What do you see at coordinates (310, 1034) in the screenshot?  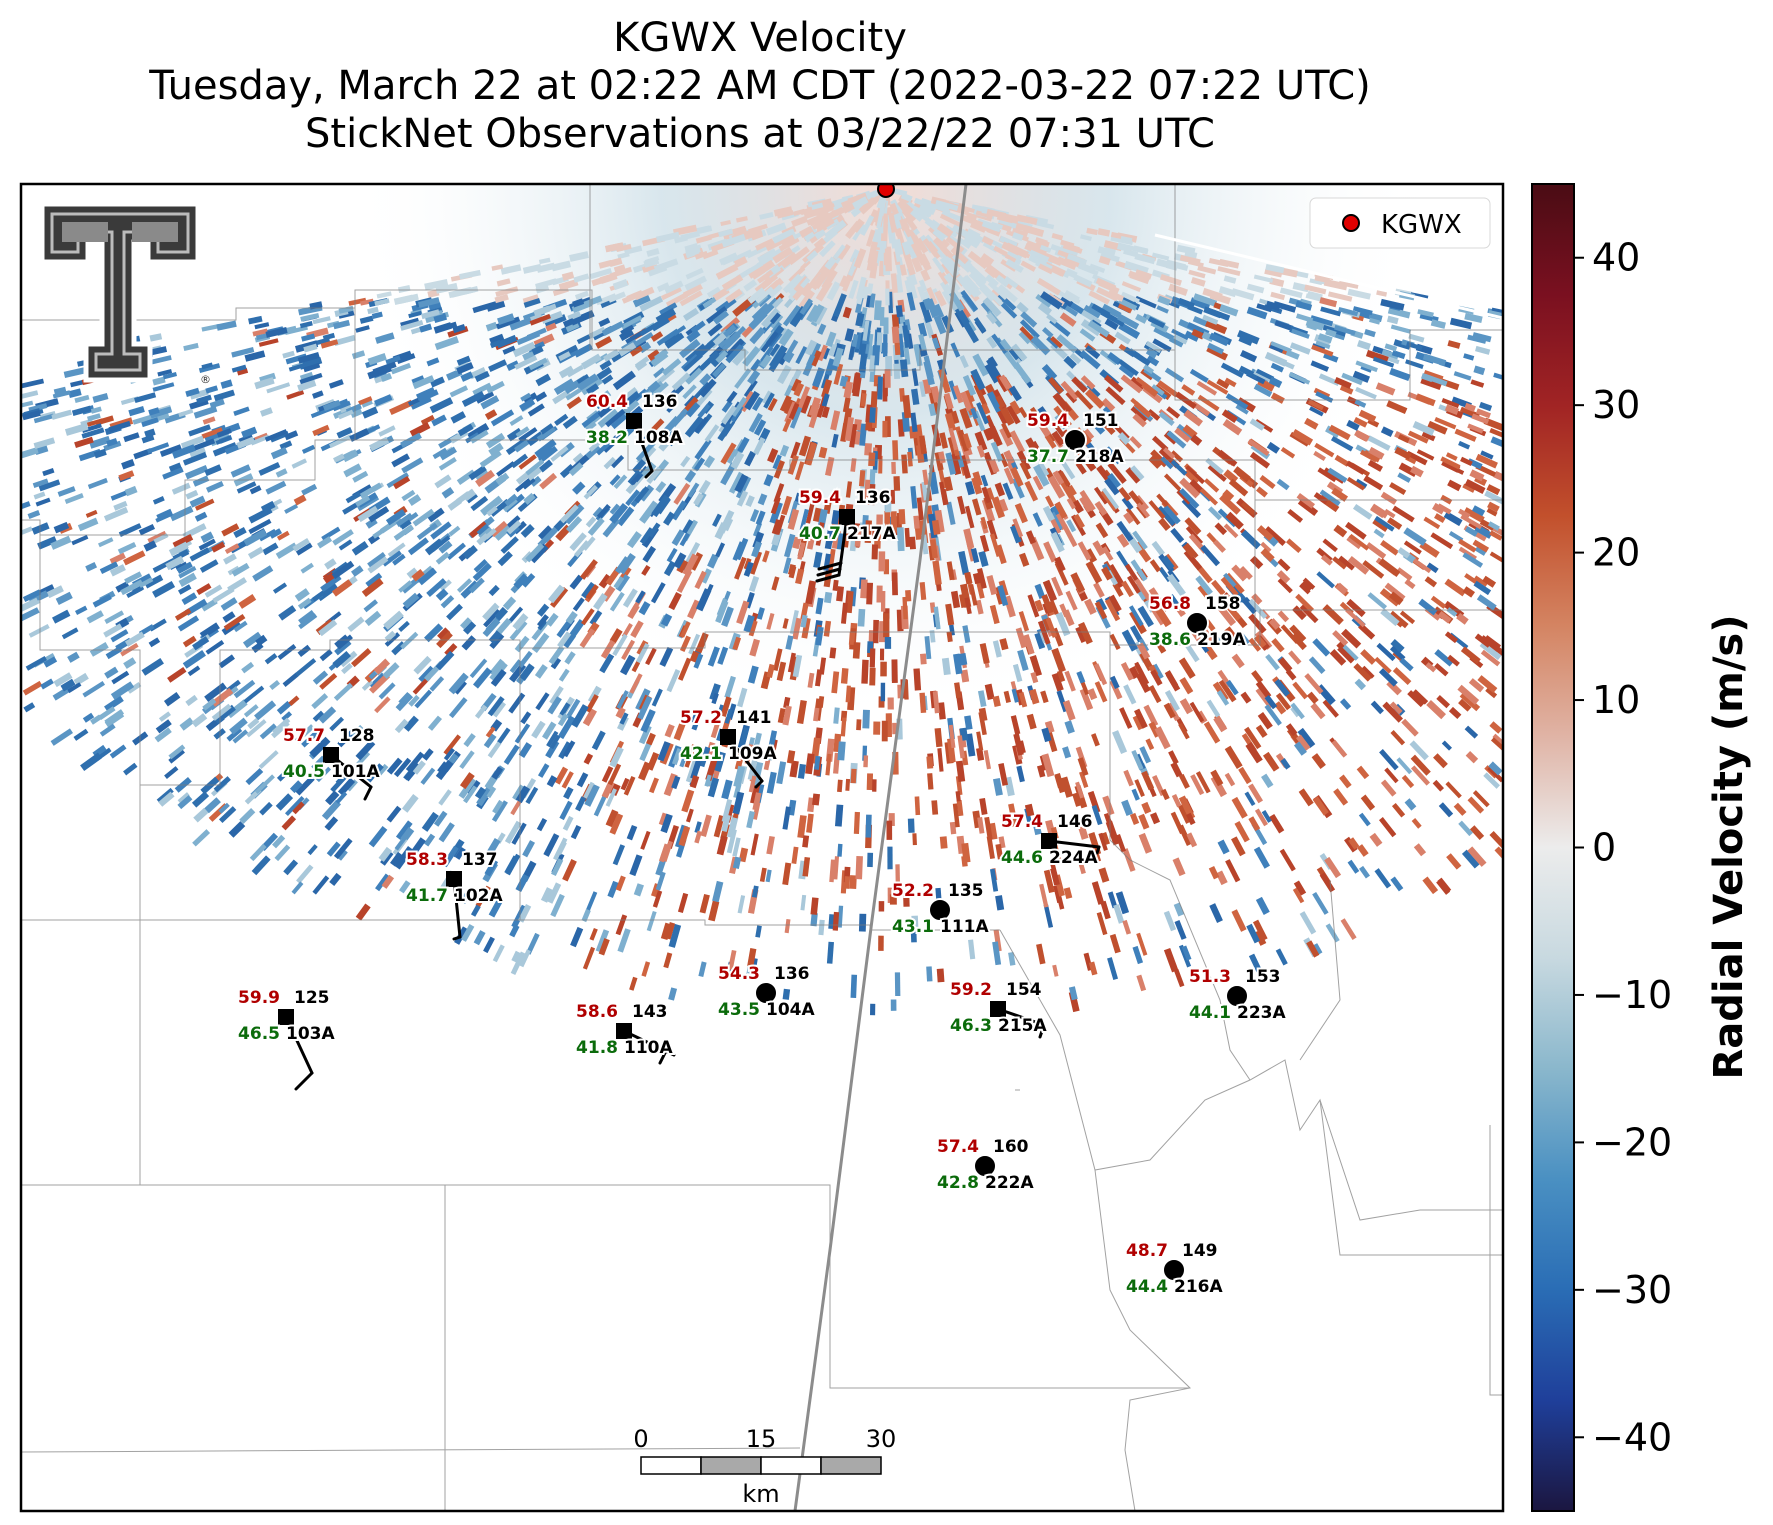 I see `station-id: 103A` at bounding box center [310, 1034].